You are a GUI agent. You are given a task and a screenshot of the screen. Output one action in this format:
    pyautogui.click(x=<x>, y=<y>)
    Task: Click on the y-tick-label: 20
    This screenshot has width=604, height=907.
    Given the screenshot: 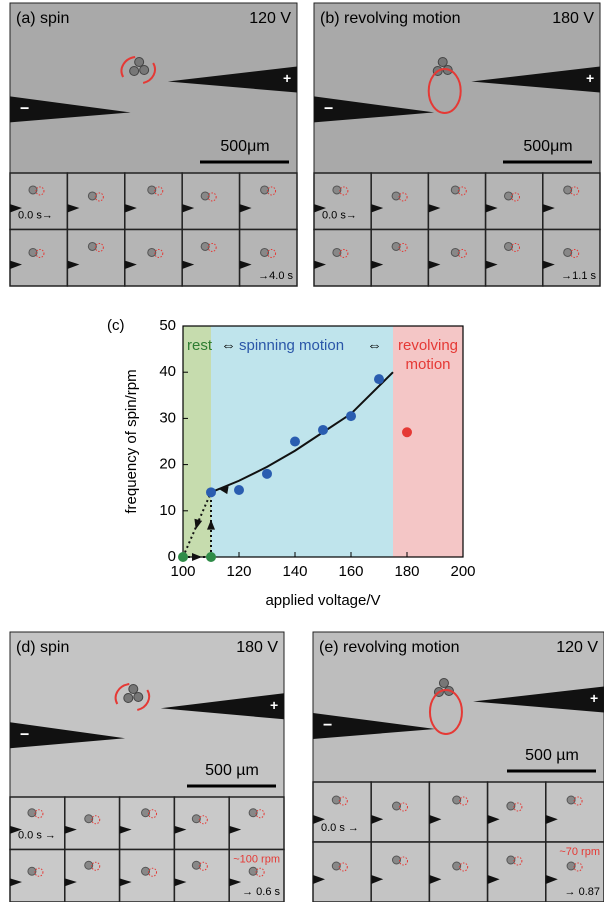 What is the action you would take?
    pyautogui.click(x=167, y=464)
    